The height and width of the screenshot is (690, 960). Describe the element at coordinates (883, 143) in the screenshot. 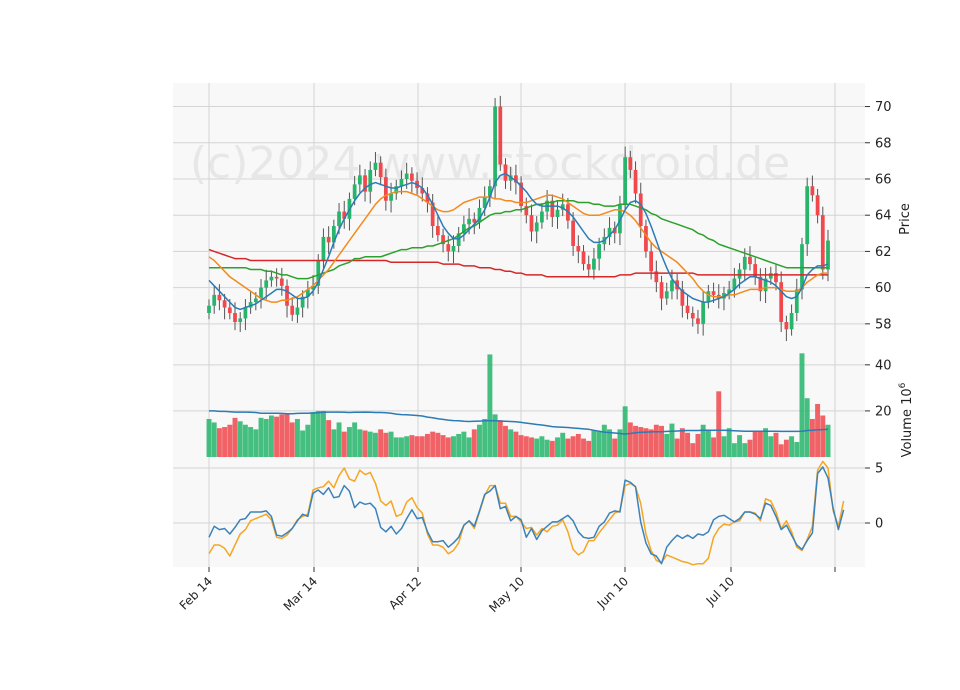

I see `price-tick-label: 68` at that location.